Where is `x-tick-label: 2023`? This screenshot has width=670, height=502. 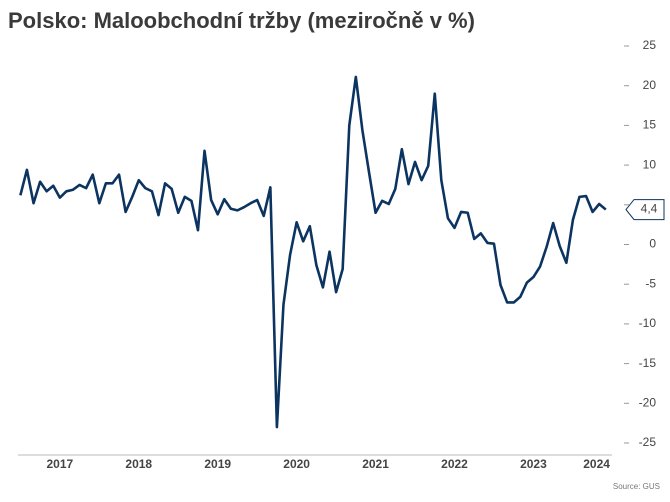 x-tick-label: 2023 is located at coordinates (533, 464).